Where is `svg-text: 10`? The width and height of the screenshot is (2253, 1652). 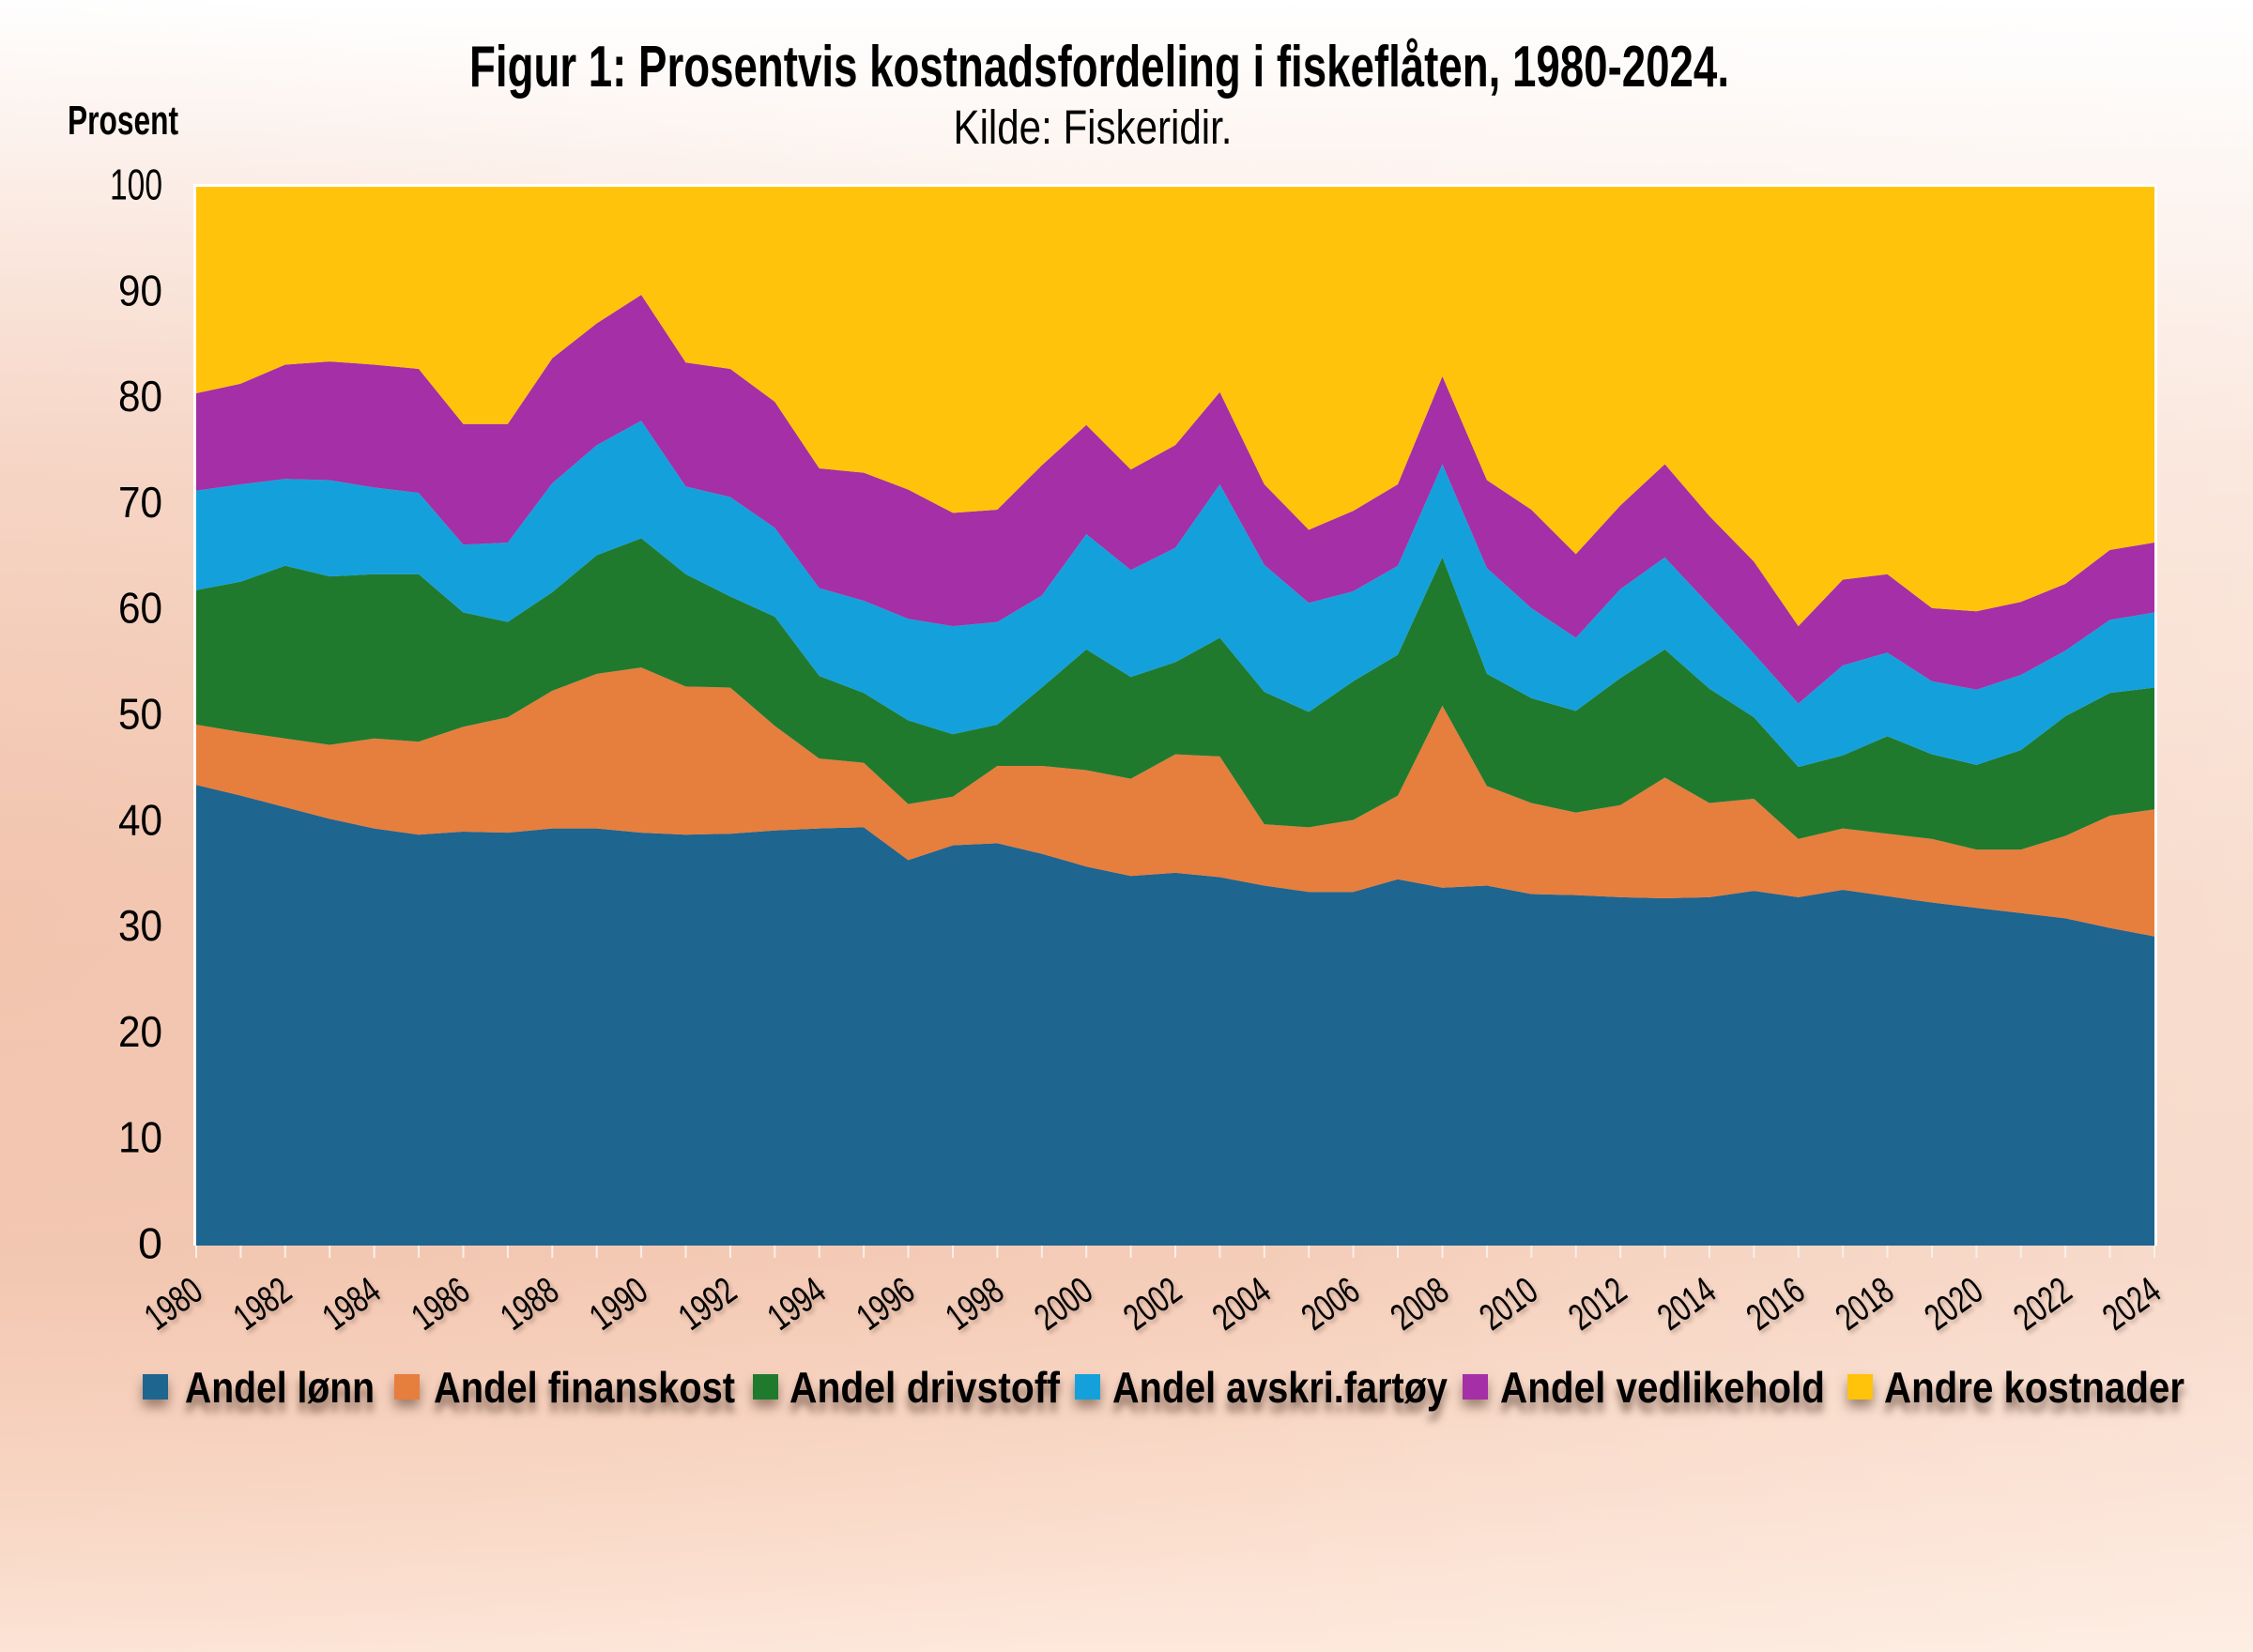
svg-text: 10 is located at coordinates (140, 1137).